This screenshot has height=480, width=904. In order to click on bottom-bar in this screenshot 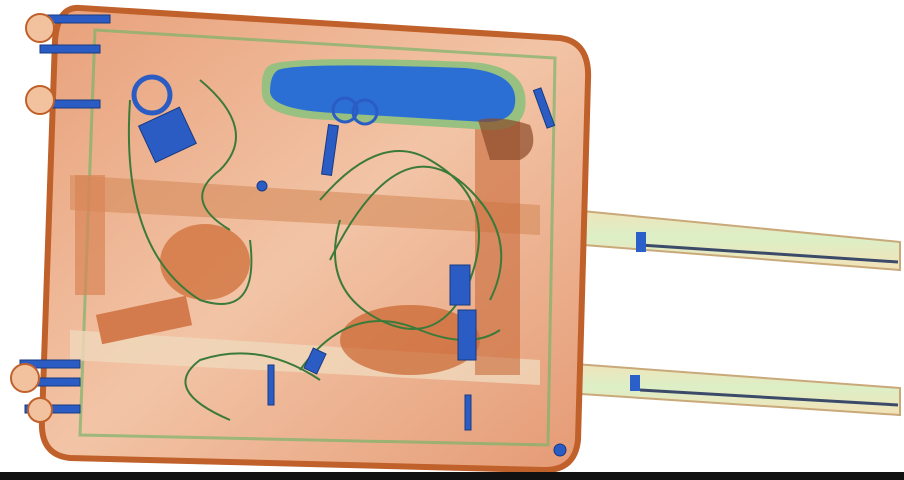, I will do `click(452, 476)`.